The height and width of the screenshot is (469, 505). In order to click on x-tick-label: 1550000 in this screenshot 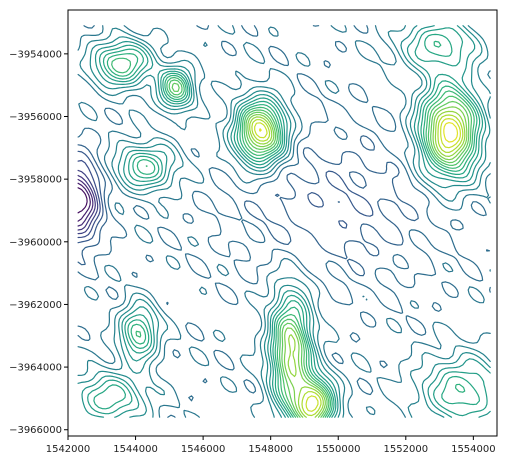, I will do `click(338, 449)`.